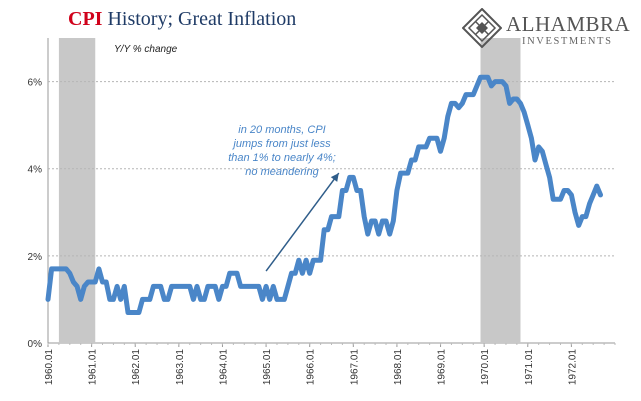  I want to click on x-tick-label: 1972.01, so click(572, 367).